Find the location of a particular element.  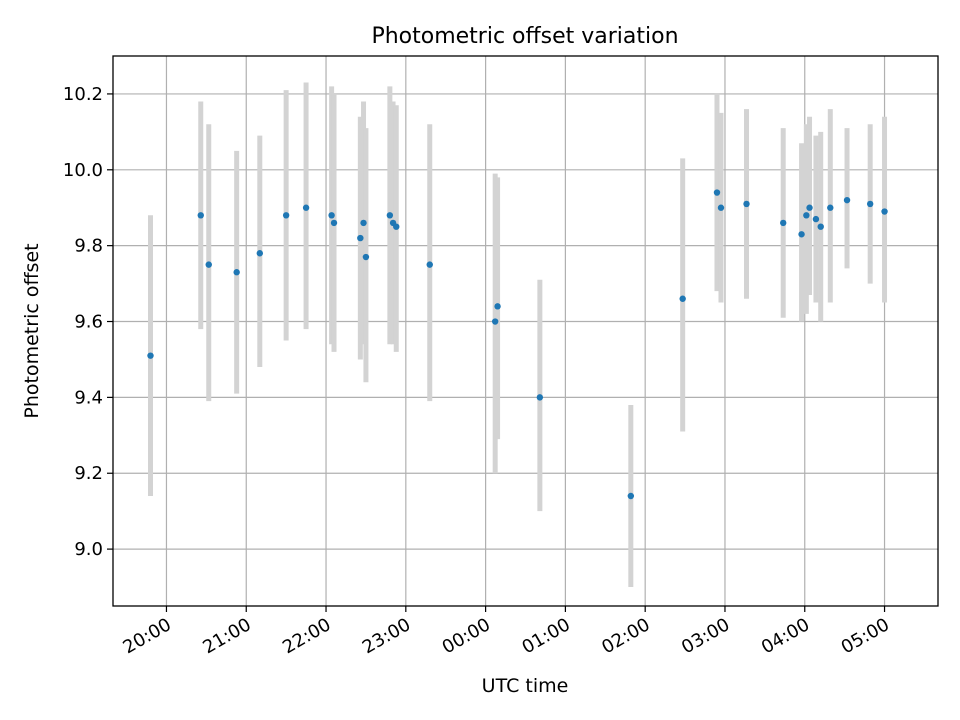

x-tick-label: 05:00 is located at coordinates (865, 636).